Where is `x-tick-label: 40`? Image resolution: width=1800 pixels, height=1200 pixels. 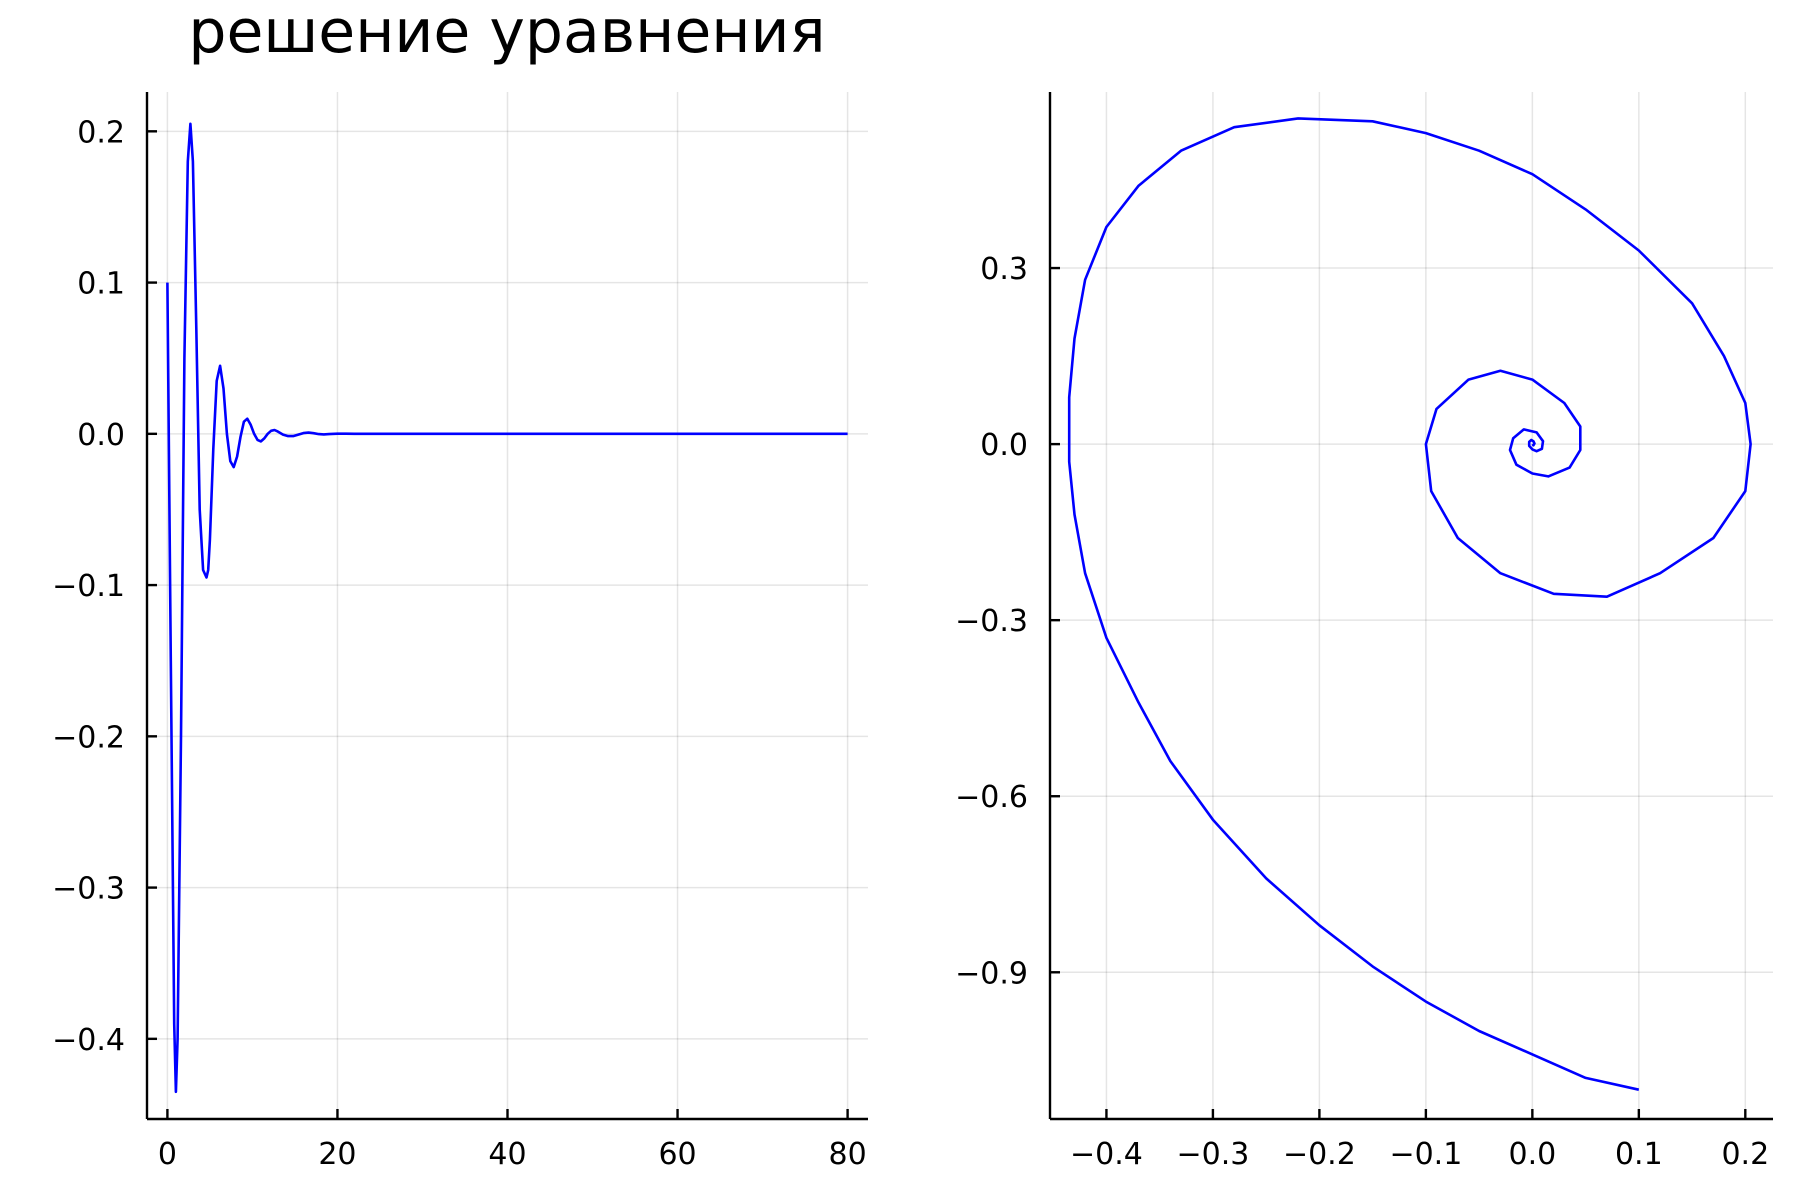
x-tick-label: 40 is located at coordinates (507, 1154).